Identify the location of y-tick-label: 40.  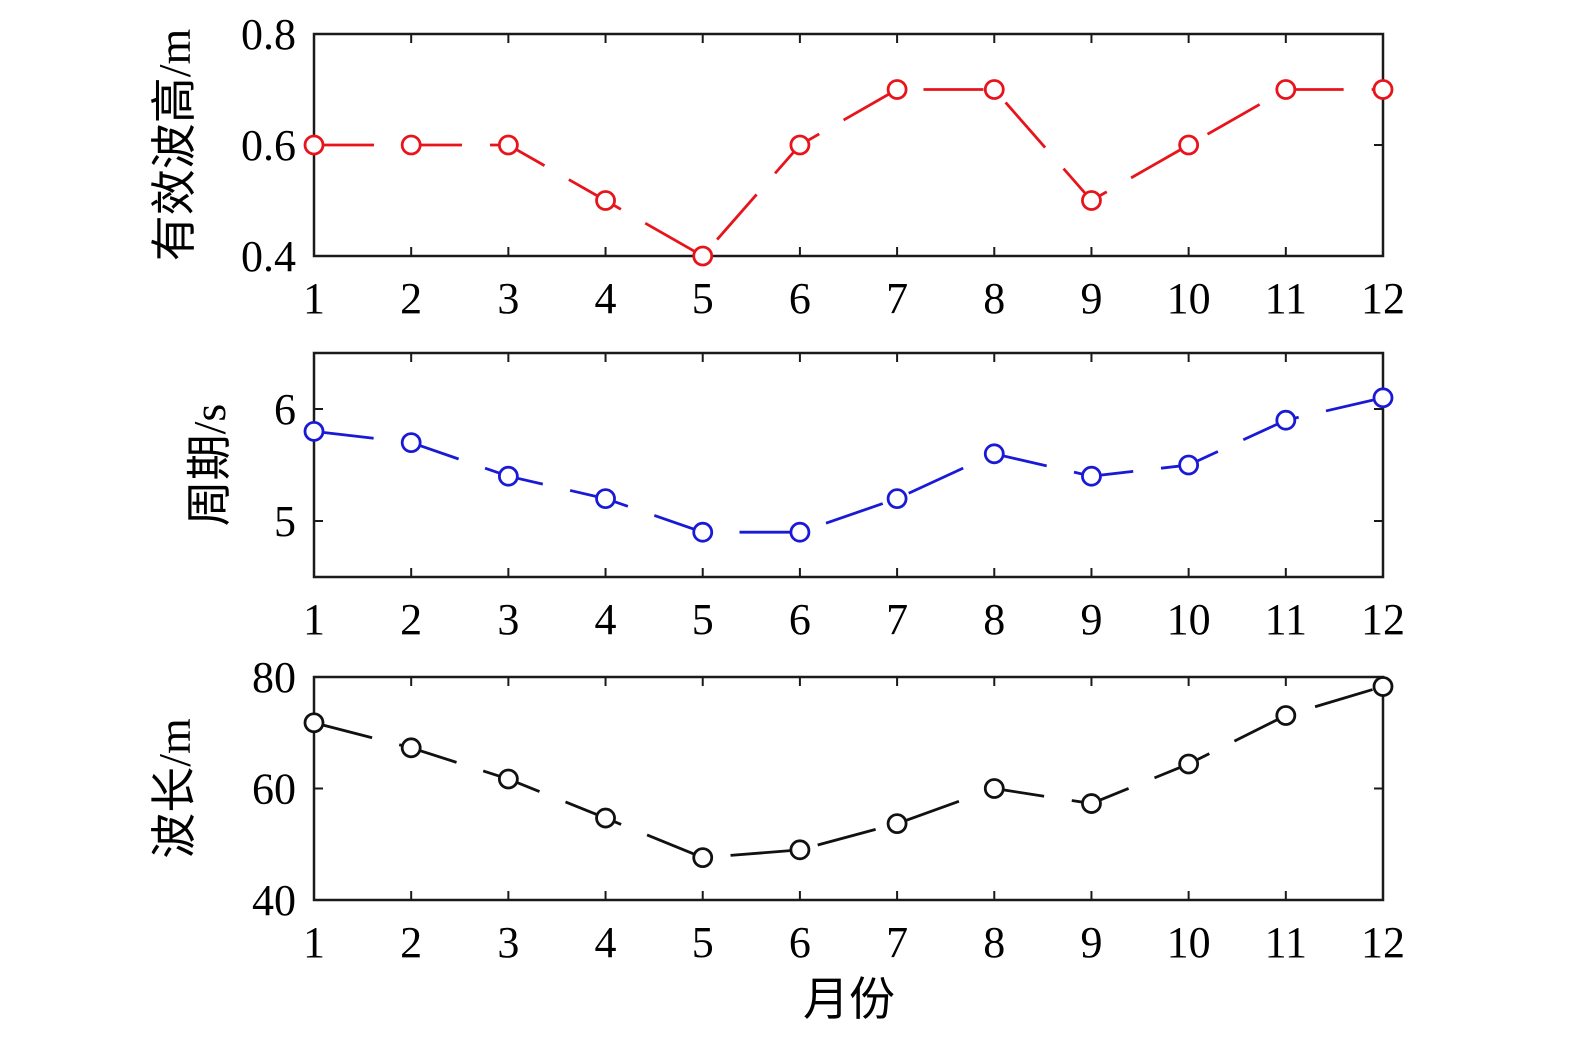
(274, 900).